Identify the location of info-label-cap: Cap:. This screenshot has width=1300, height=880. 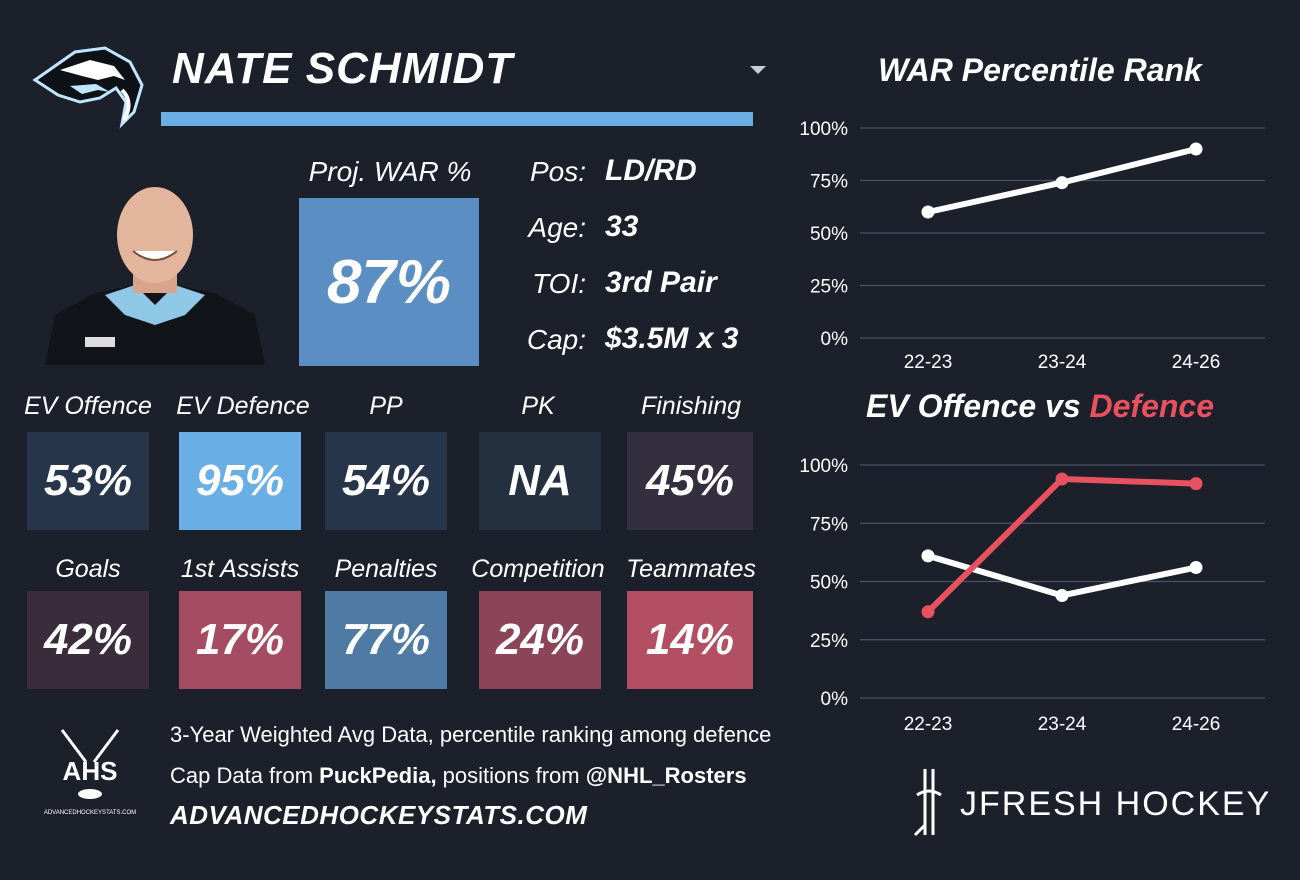
(556, 339).